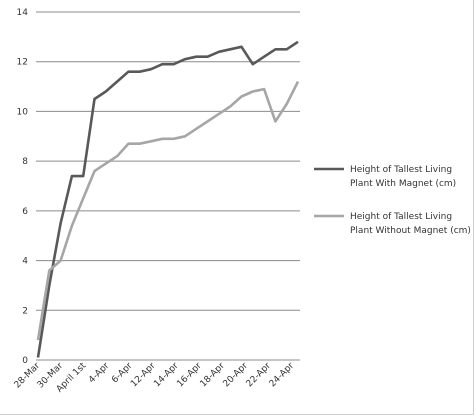 The image size is (474, 415). What do you see at coordinates (23, 13) in the screenshot?
I see `y-tick-label: 14` at bounding box center [23, 13].